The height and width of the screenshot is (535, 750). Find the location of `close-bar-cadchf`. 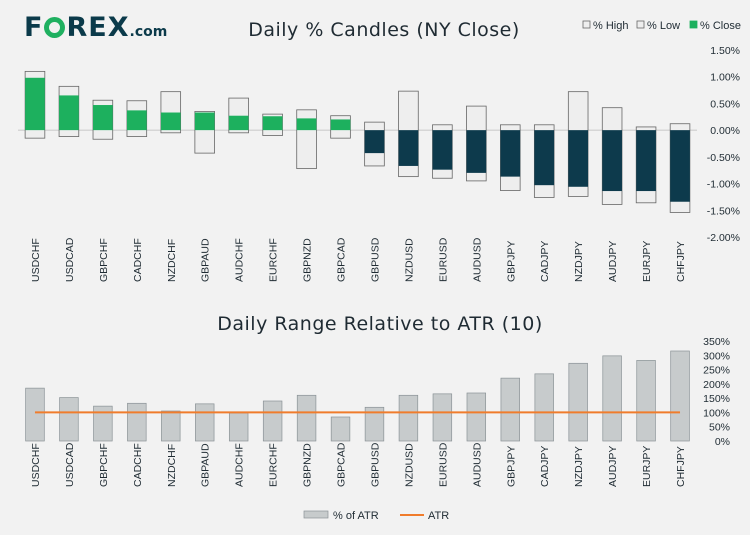

close-bar-cadchf is located at coordinates (136, 120).